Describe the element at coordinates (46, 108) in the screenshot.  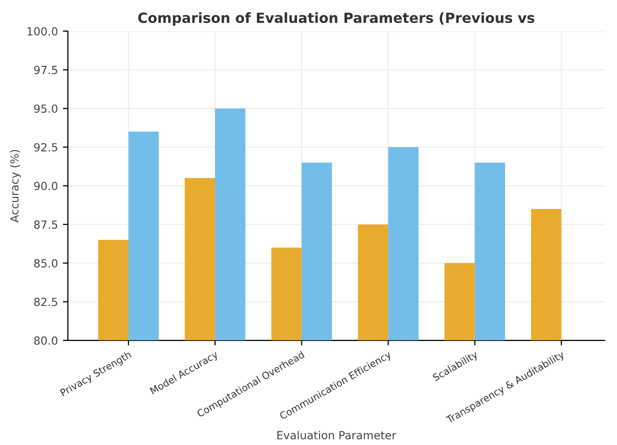
I see `y-tick-label: 95.0` at that location.